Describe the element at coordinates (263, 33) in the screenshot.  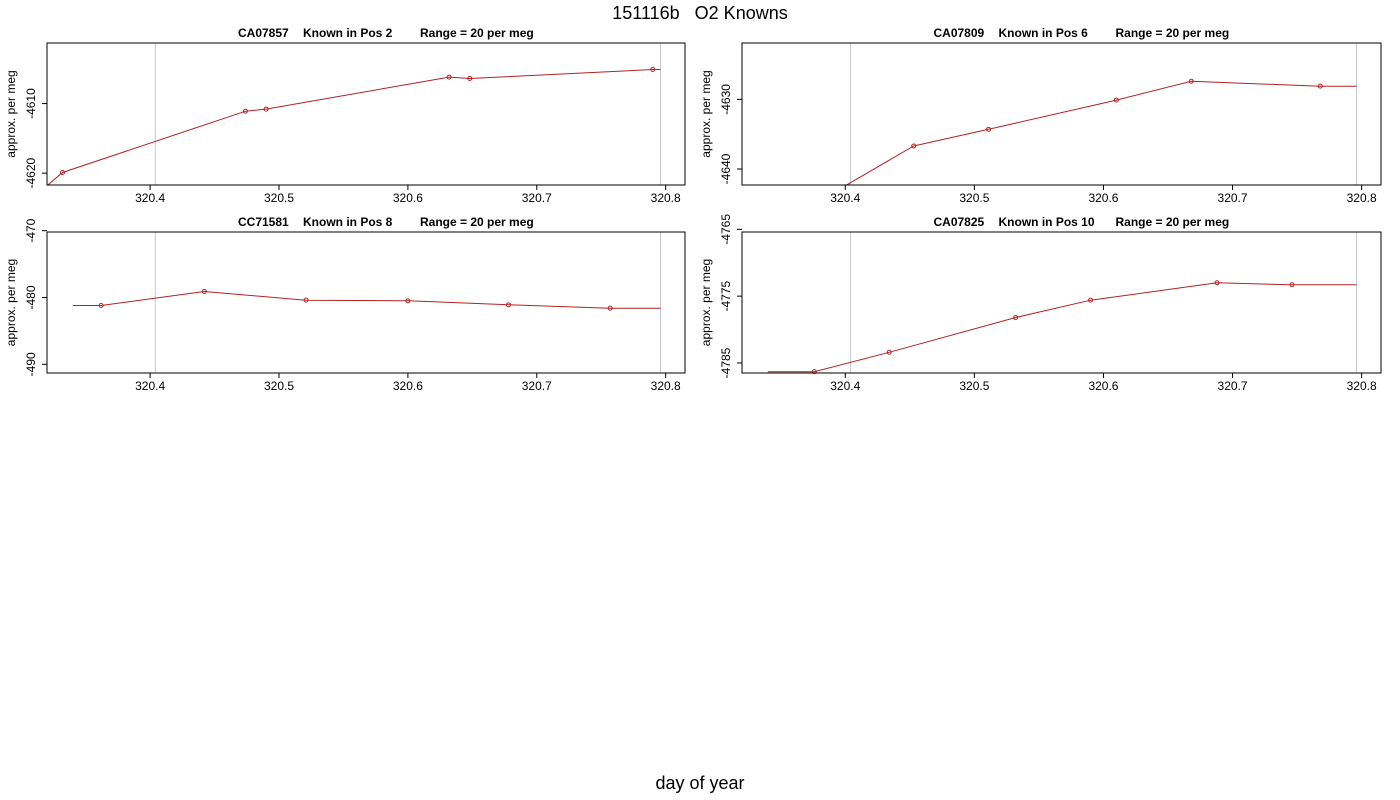
I see `panel-title-part: CA07857` at that location.